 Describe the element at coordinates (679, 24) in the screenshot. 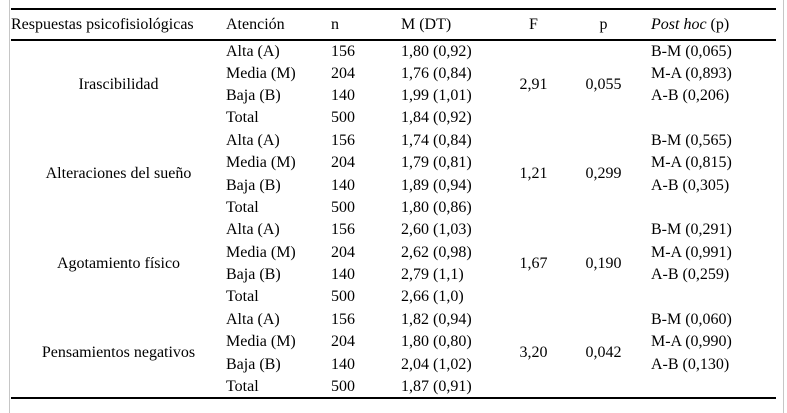

I see `header-post-hoc-italic: Post hoc` at that location.